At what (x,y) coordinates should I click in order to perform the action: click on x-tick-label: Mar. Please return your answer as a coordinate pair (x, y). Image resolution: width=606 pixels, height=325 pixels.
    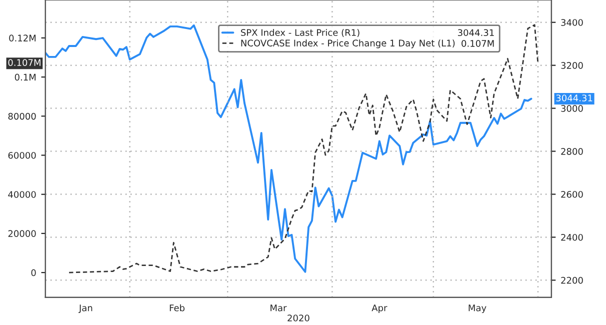
    Looking at the image, I should click on (278, 308).